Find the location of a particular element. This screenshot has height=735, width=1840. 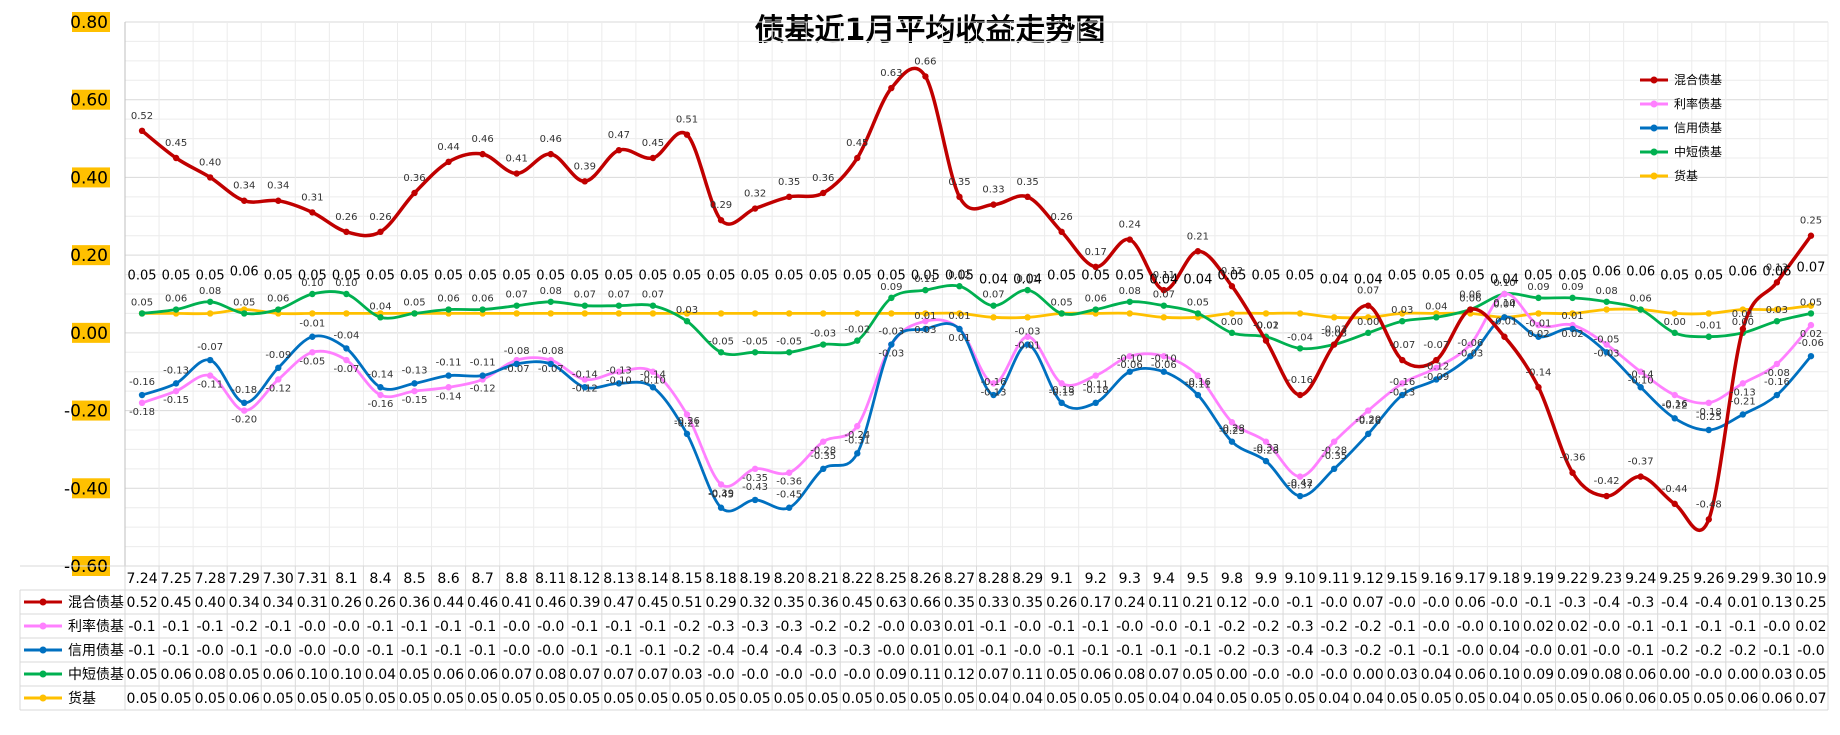

data-label: 0.03 is located at coordinates (1777, 310).